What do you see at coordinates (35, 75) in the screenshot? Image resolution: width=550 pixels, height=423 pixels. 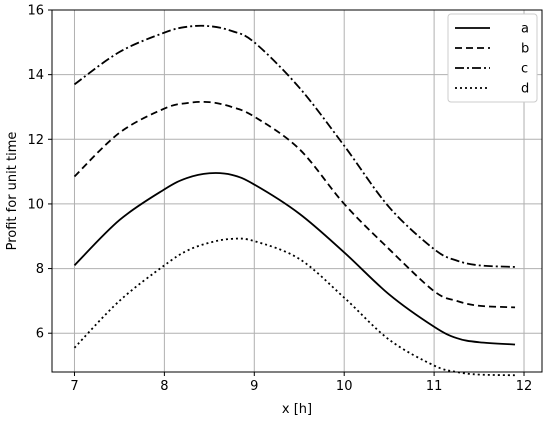 I see `y-tick-label: 14` at bounding box center [35, 75].